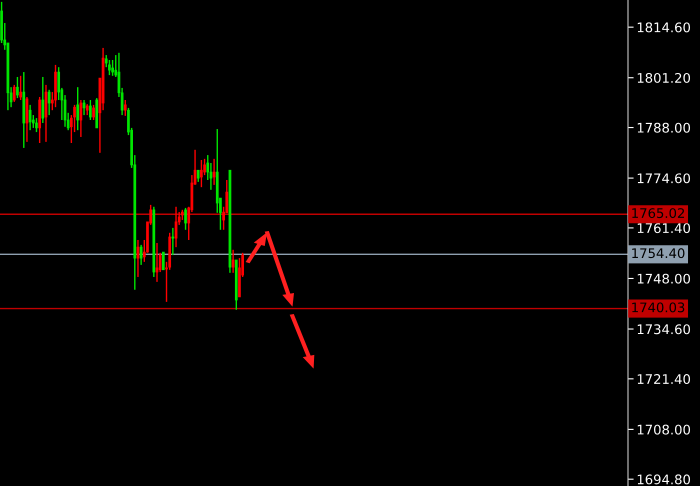  What do you see at coordinates (658, 307) in the screenshot?
I see `ref-line-label: 1740.03` at bounding box center [658, 307].